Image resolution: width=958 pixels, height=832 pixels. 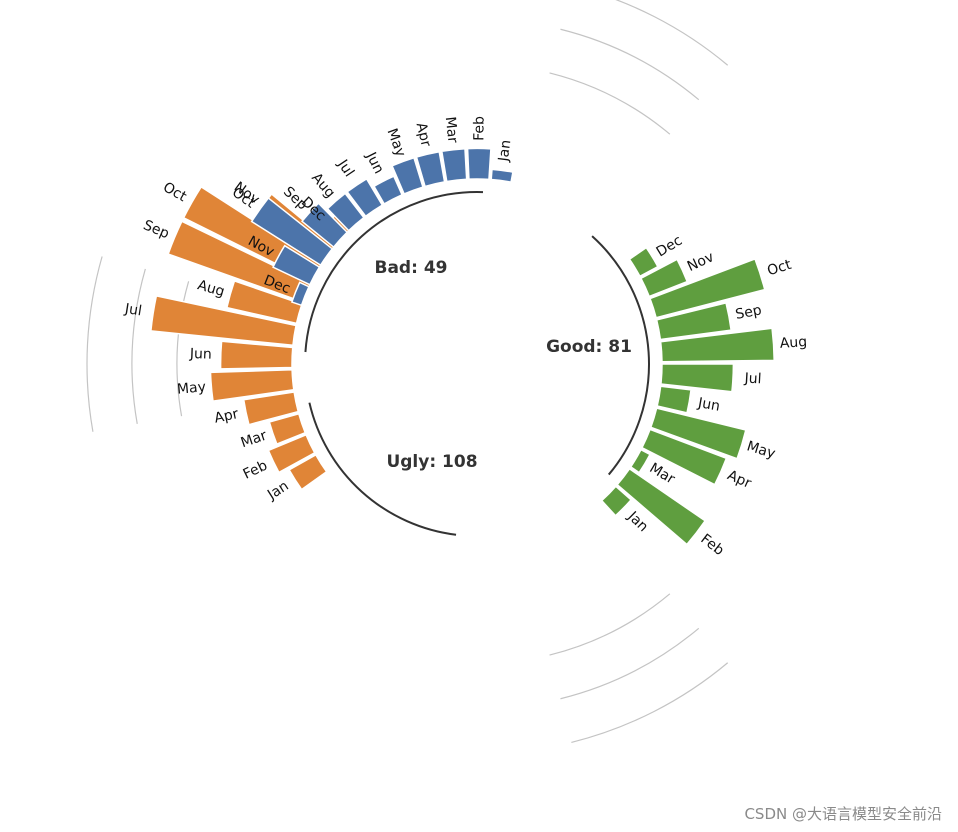 What do you see at coordinates (669, 247) in the screenshot?
I see `month-label-good-dec: Dec` at bounding box center [669, 247].